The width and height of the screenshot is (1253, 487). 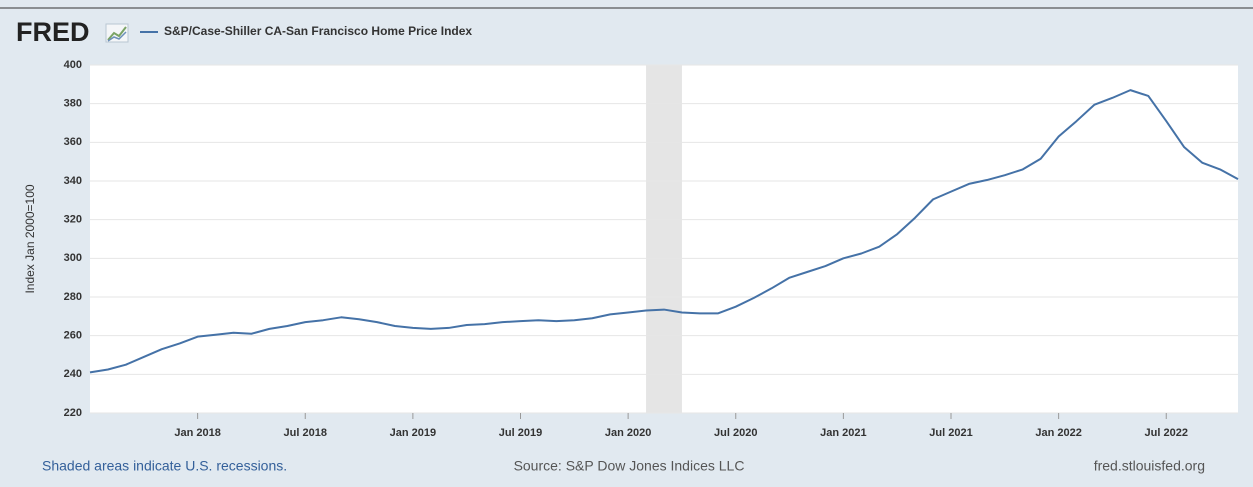 What do you see at coordinates (73, 65) in the screenshot?
I see `y-tick-label: 400` at bounding box center [73, 65].